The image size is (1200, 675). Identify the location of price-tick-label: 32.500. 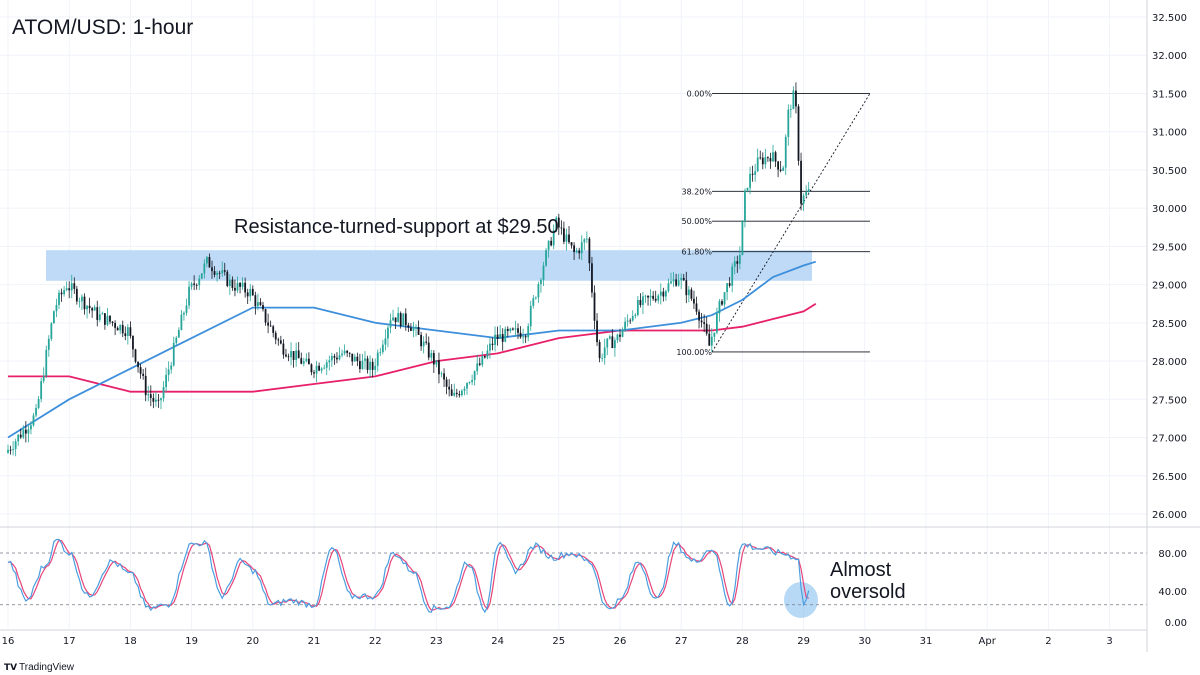
(1169, 18).